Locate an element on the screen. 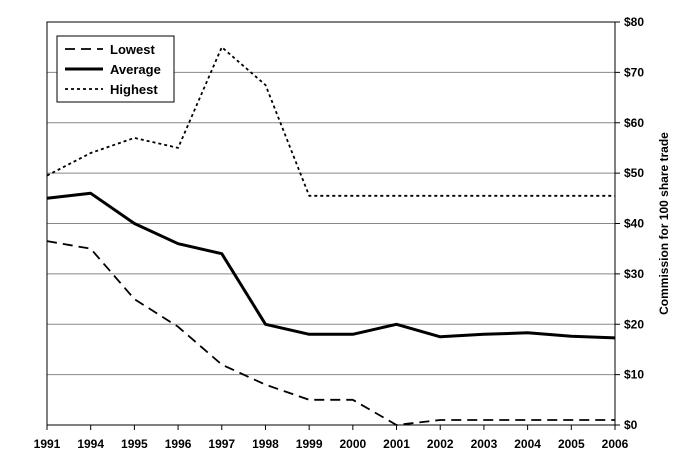  y-tick-label: $0 is located at coordinates (631, 425).